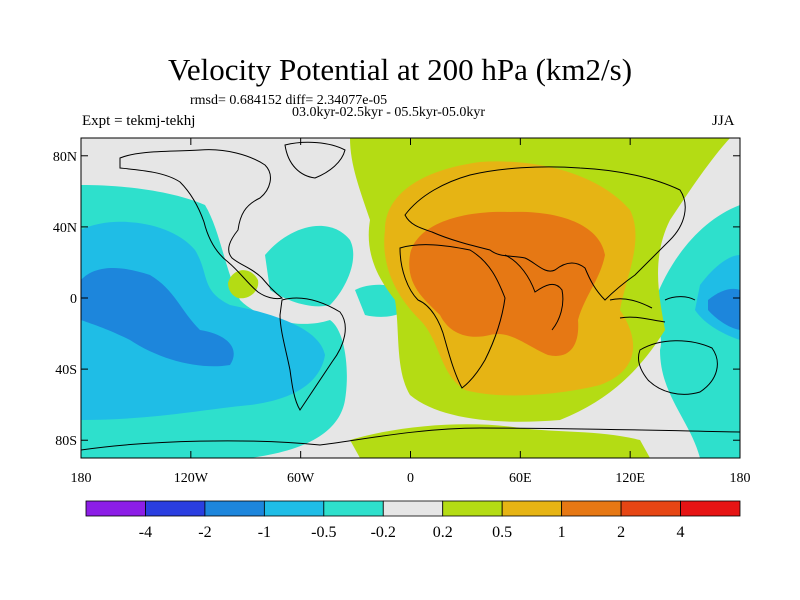 The height and width of the screenshot is (600, 800). Describe the element at coordinates (66, 441) in the screenshot. I see `lat-tick-label: 80S` at that location.